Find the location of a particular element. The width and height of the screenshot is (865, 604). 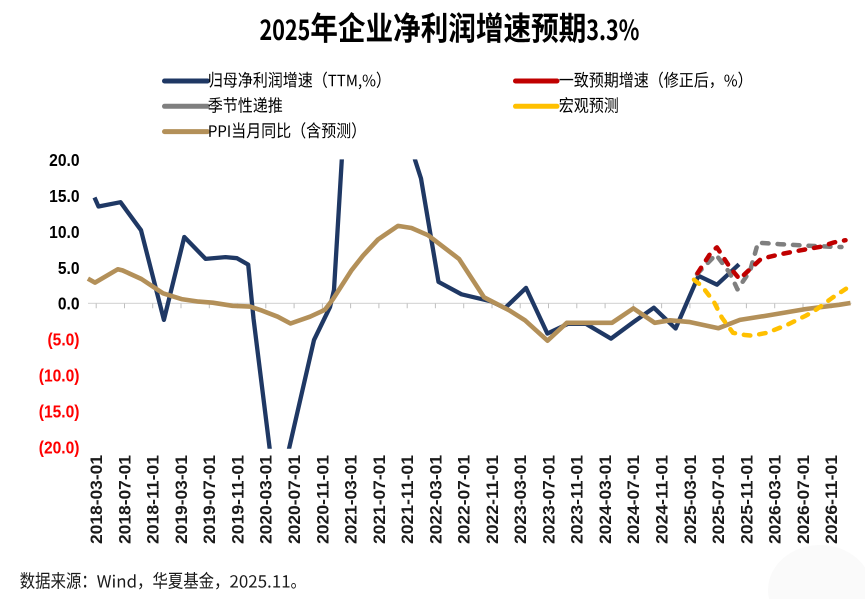

svg-text: (15.0) is located at coordinates (59, 412).